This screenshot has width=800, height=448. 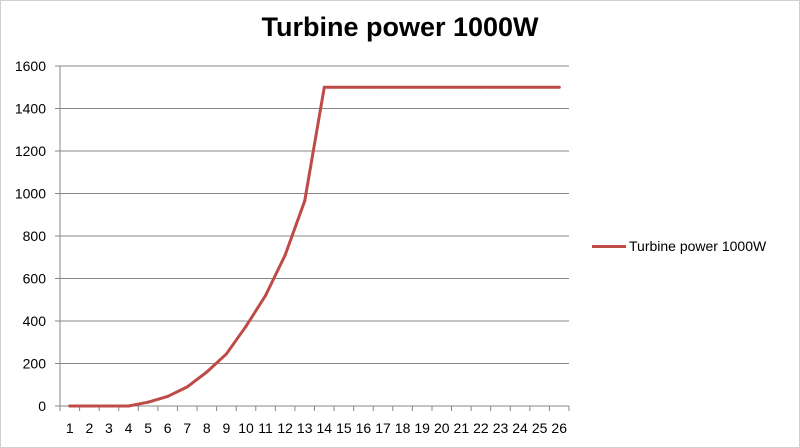 I want to click on x-tick-label-15: 15, so click(x=344, y=428).